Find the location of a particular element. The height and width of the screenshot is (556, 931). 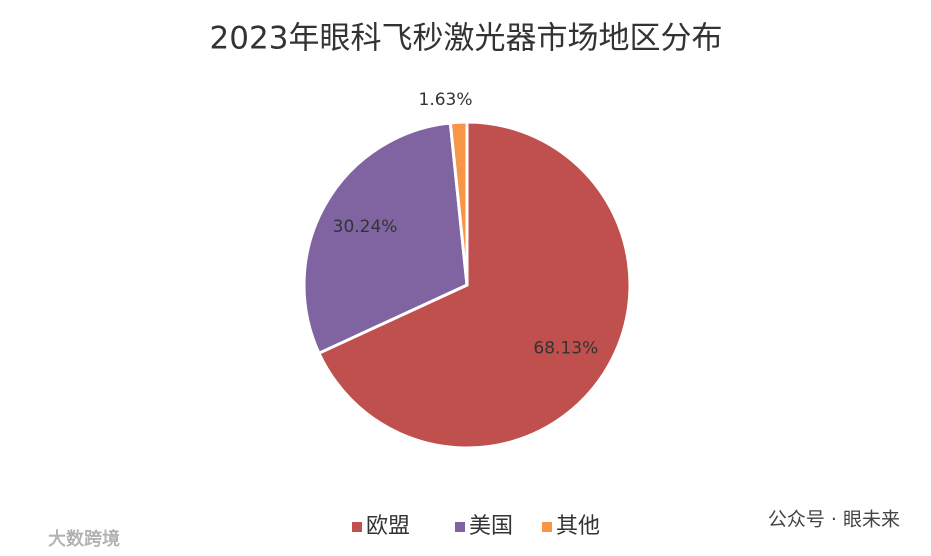

data-label: 1.63% is located at coordinates (446, 100).